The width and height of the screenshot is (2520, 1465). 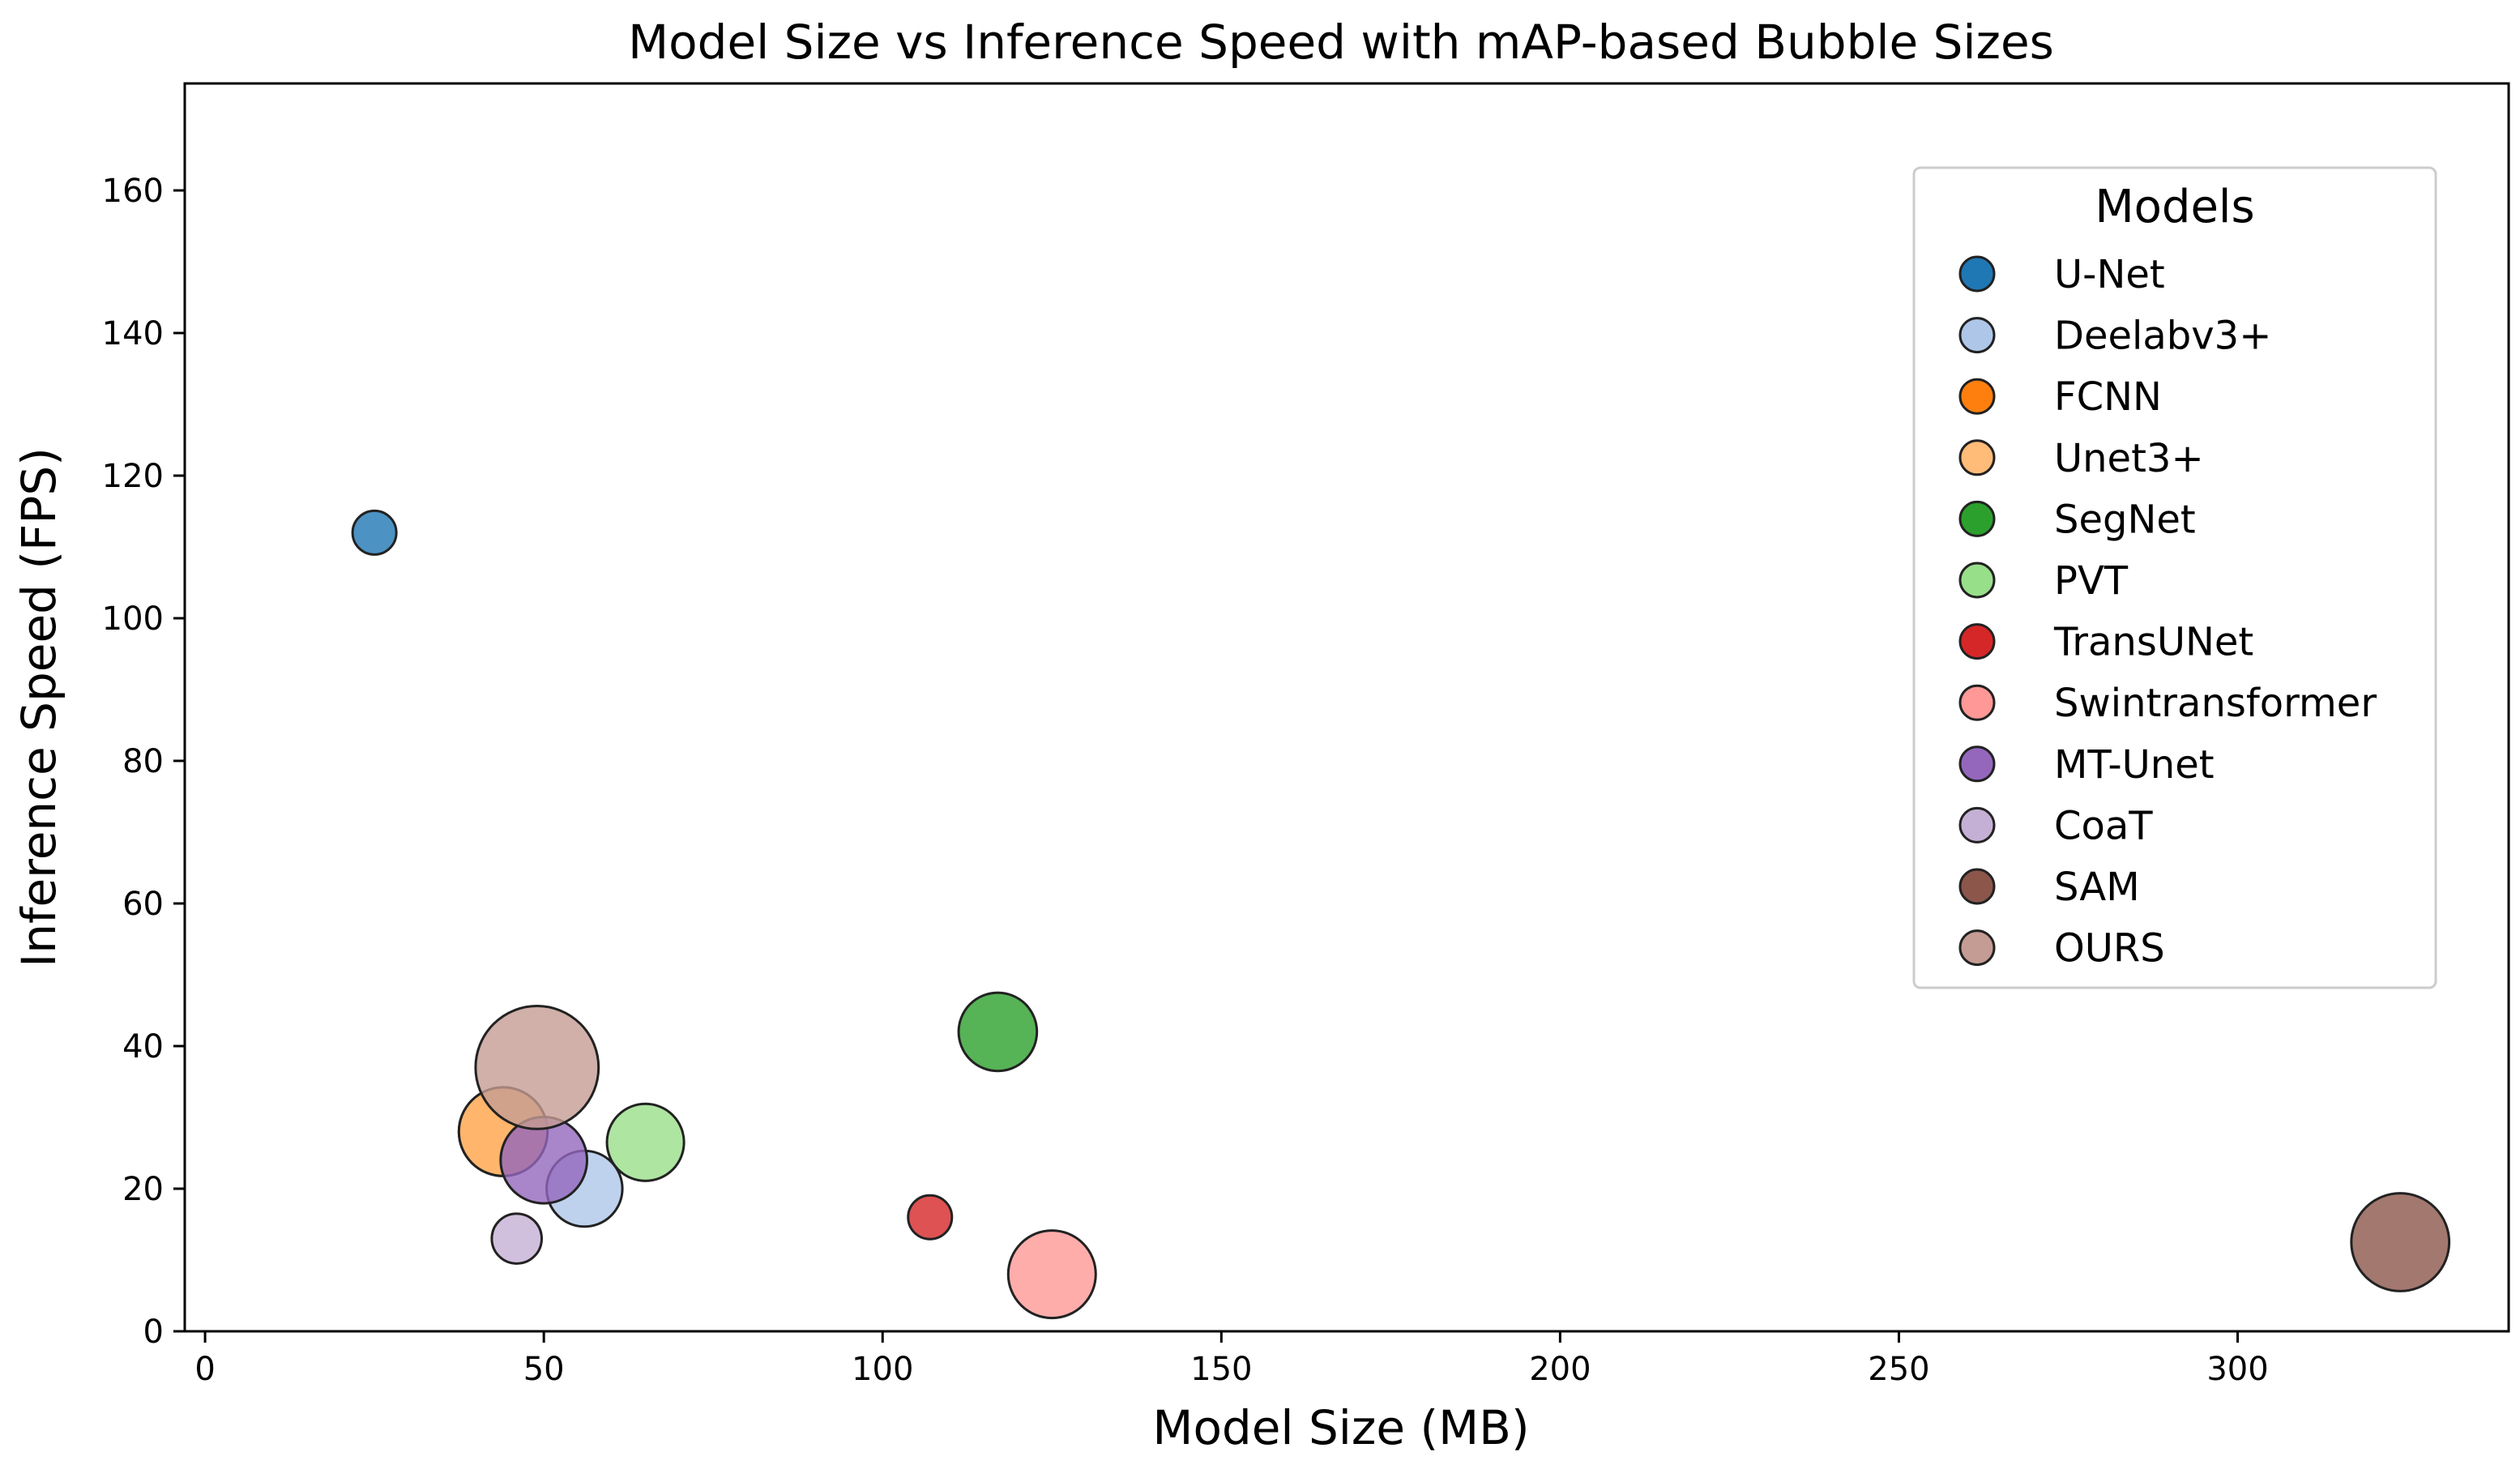 What do you see at coordinates (998, 1032) in the screenshot?
I see `bubble-segnet` at bounding box center [998, 1032].